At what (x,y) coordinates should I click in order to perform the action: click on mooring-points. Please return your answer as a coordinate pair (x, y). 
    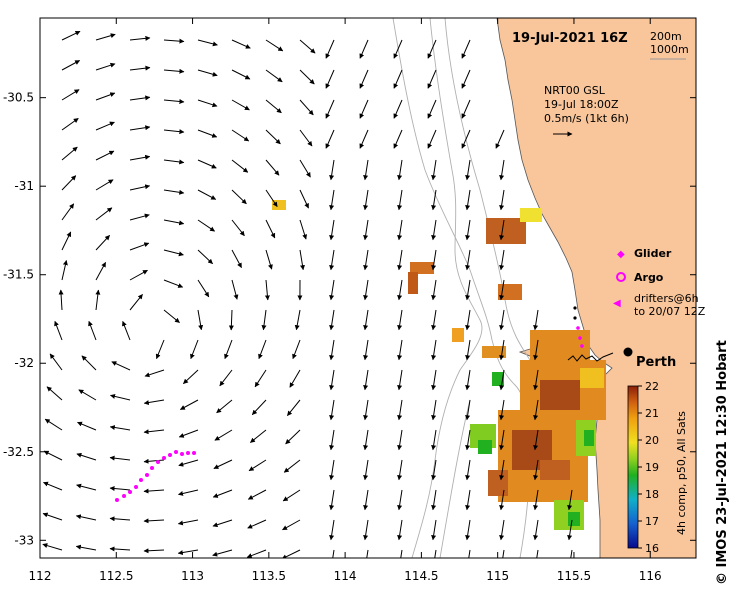
    Looking at the image, I should click on (575, 313).